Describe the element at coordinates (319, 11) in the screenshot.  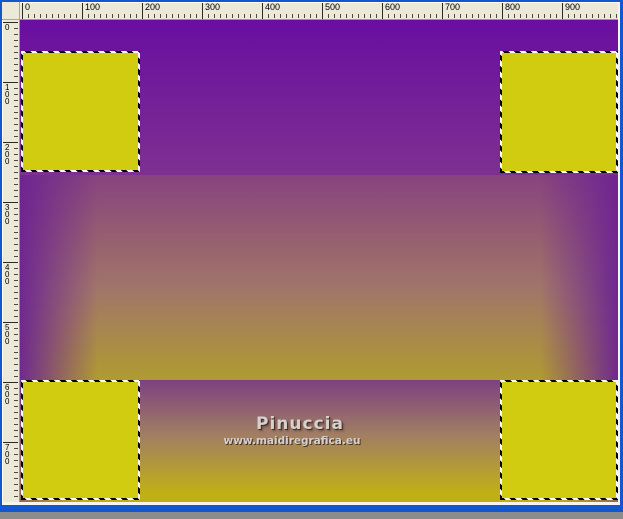
I see `ruler-horizontal: 0 100 200 300 400 500 600 700 800 900` at that location.